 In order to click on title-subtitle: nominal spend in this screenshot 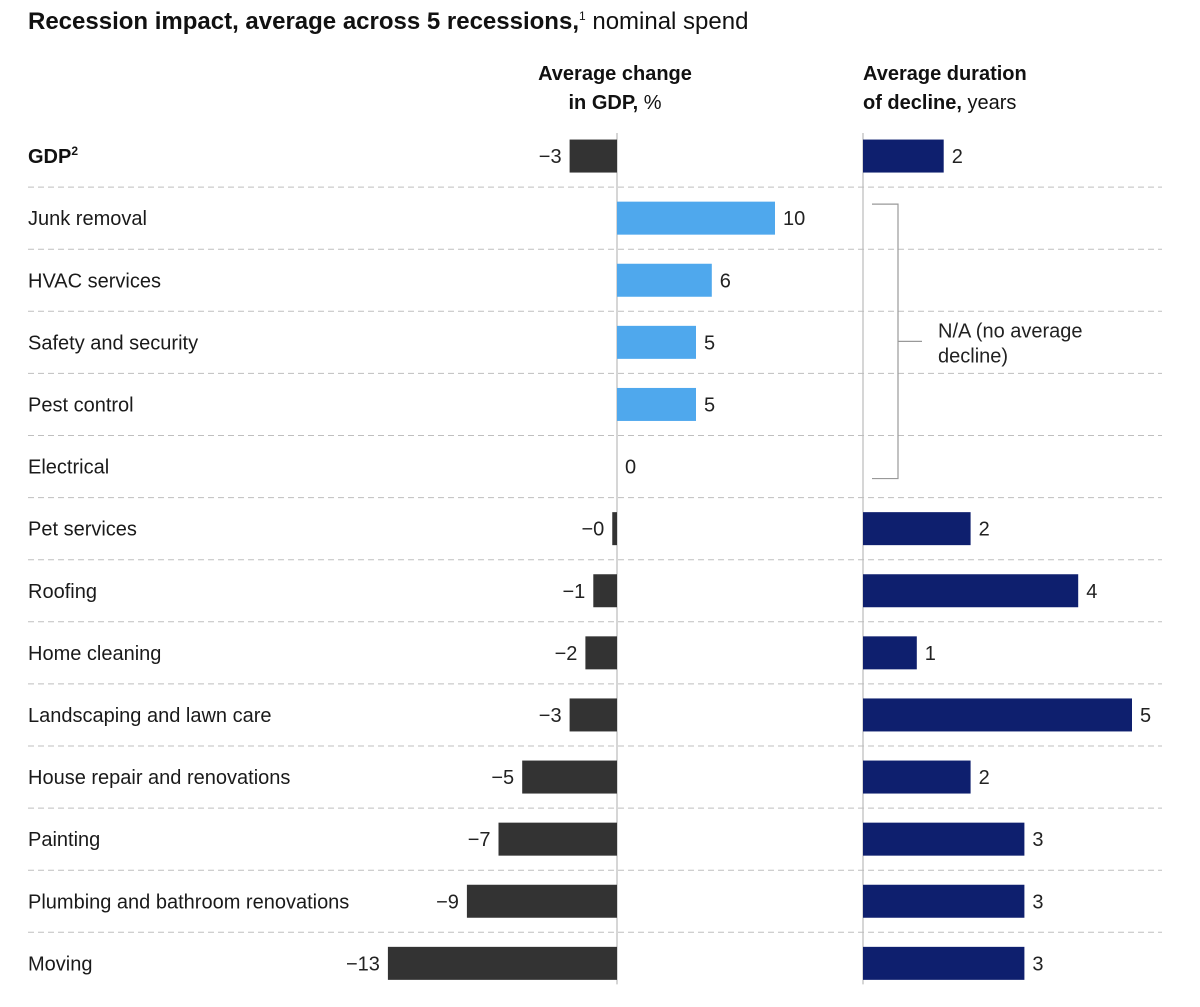, I will do `click(670, 21)`.